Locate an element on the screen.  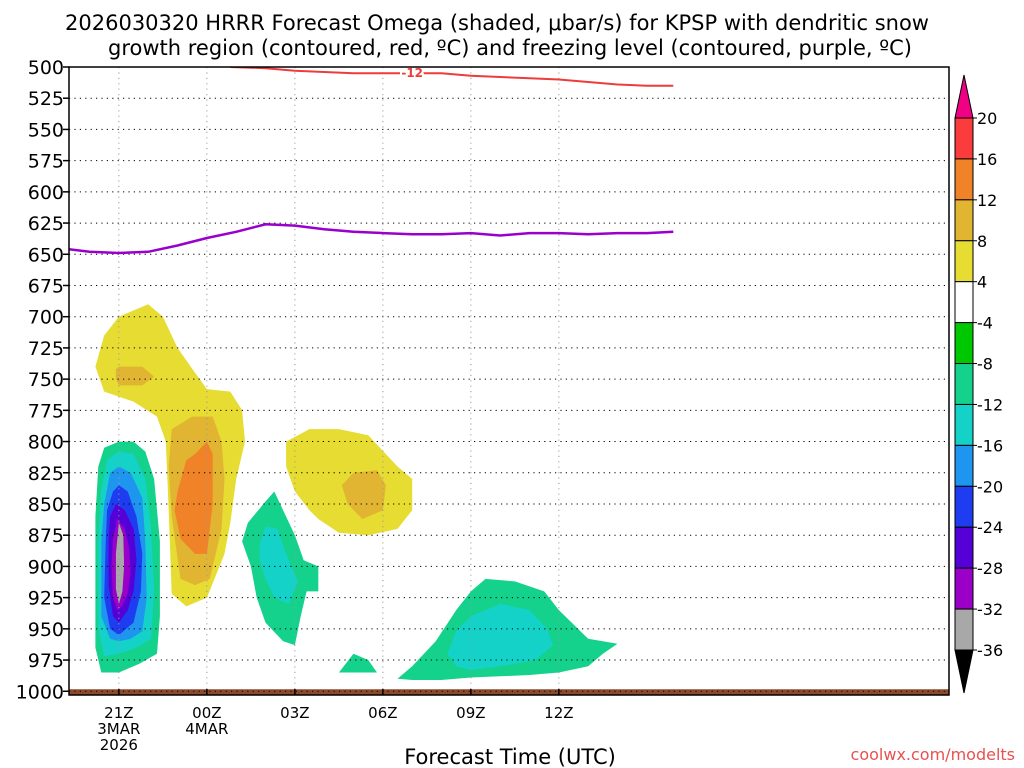
y-tick-label-775: 775 is located at coordinates (46, 411).